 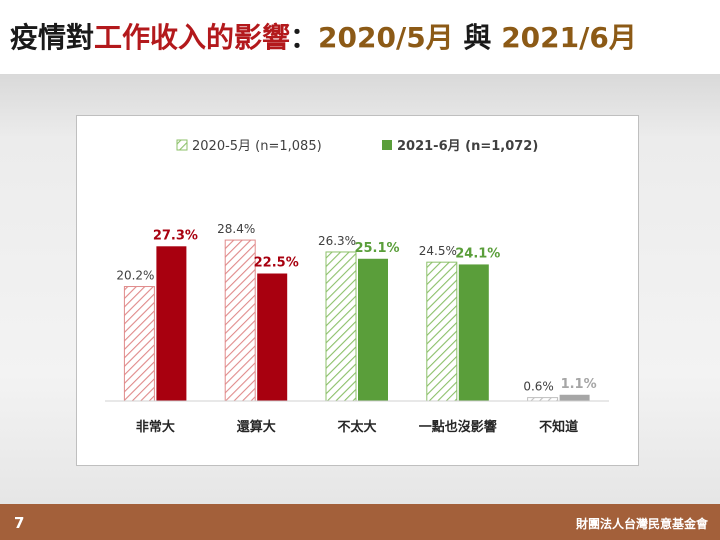 What do you see at coordinates (356, 427) in the screenshot?
I see `category-label-3: 不太大` at bounding box center [356, 427].